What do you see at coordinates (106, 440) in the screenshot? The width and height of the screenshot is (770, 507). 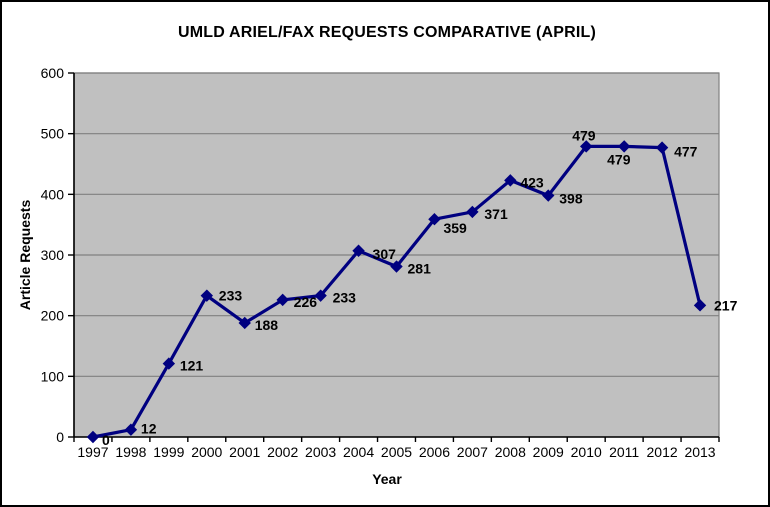 I see `data-label: 0` at bounding box center [106, 440].